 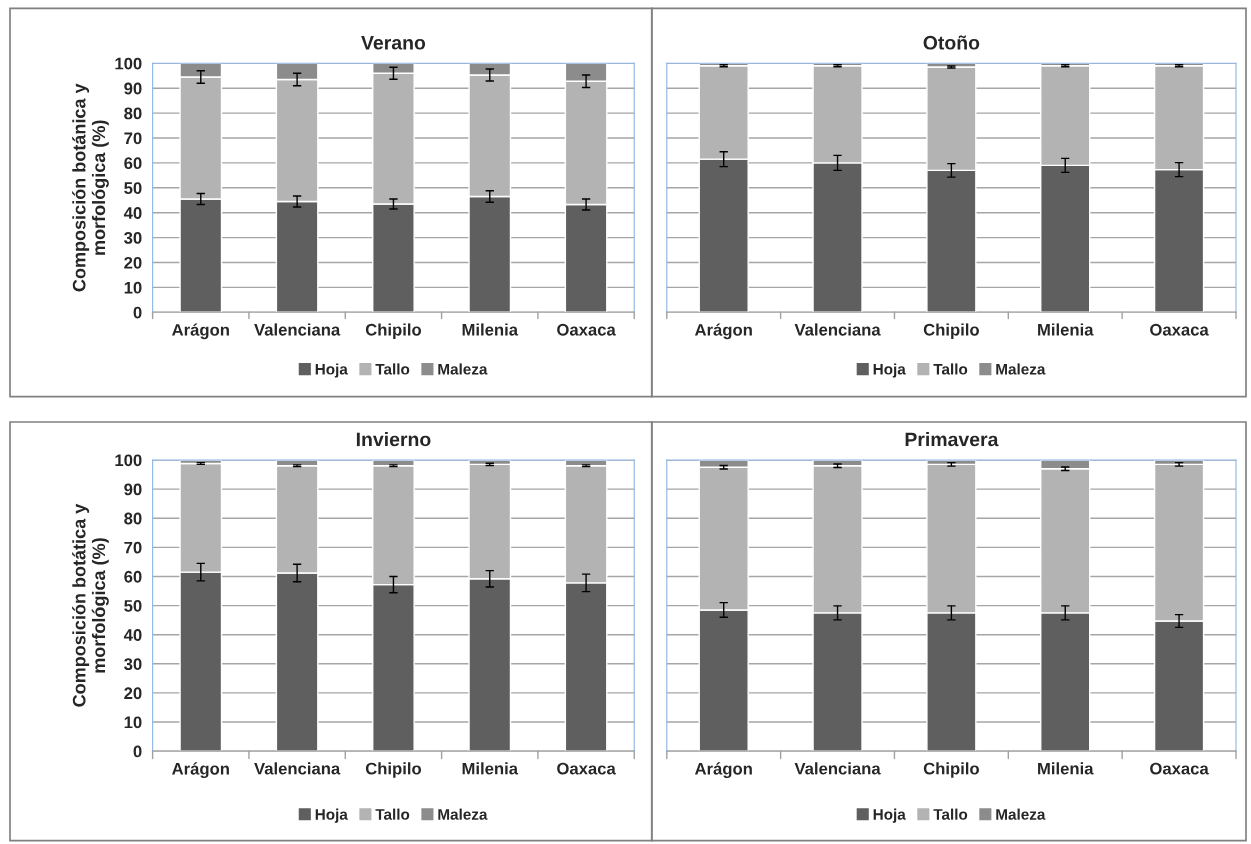 I want to click on chart-title: Otoño, so click(x=951, y=42).